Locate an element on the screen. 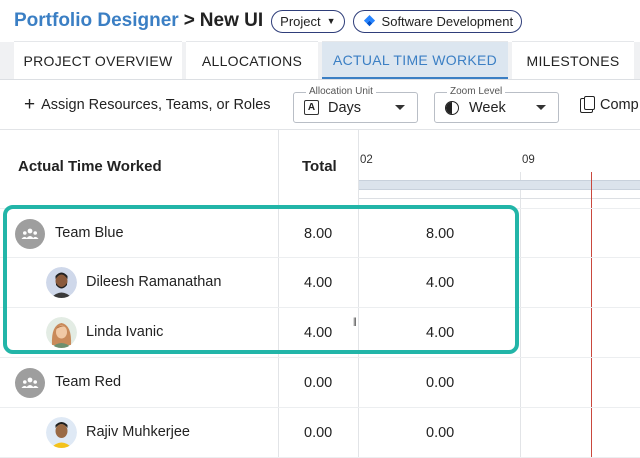 This screenshot has width=640, height=458. week-divider is located at coordinates (520, 315).